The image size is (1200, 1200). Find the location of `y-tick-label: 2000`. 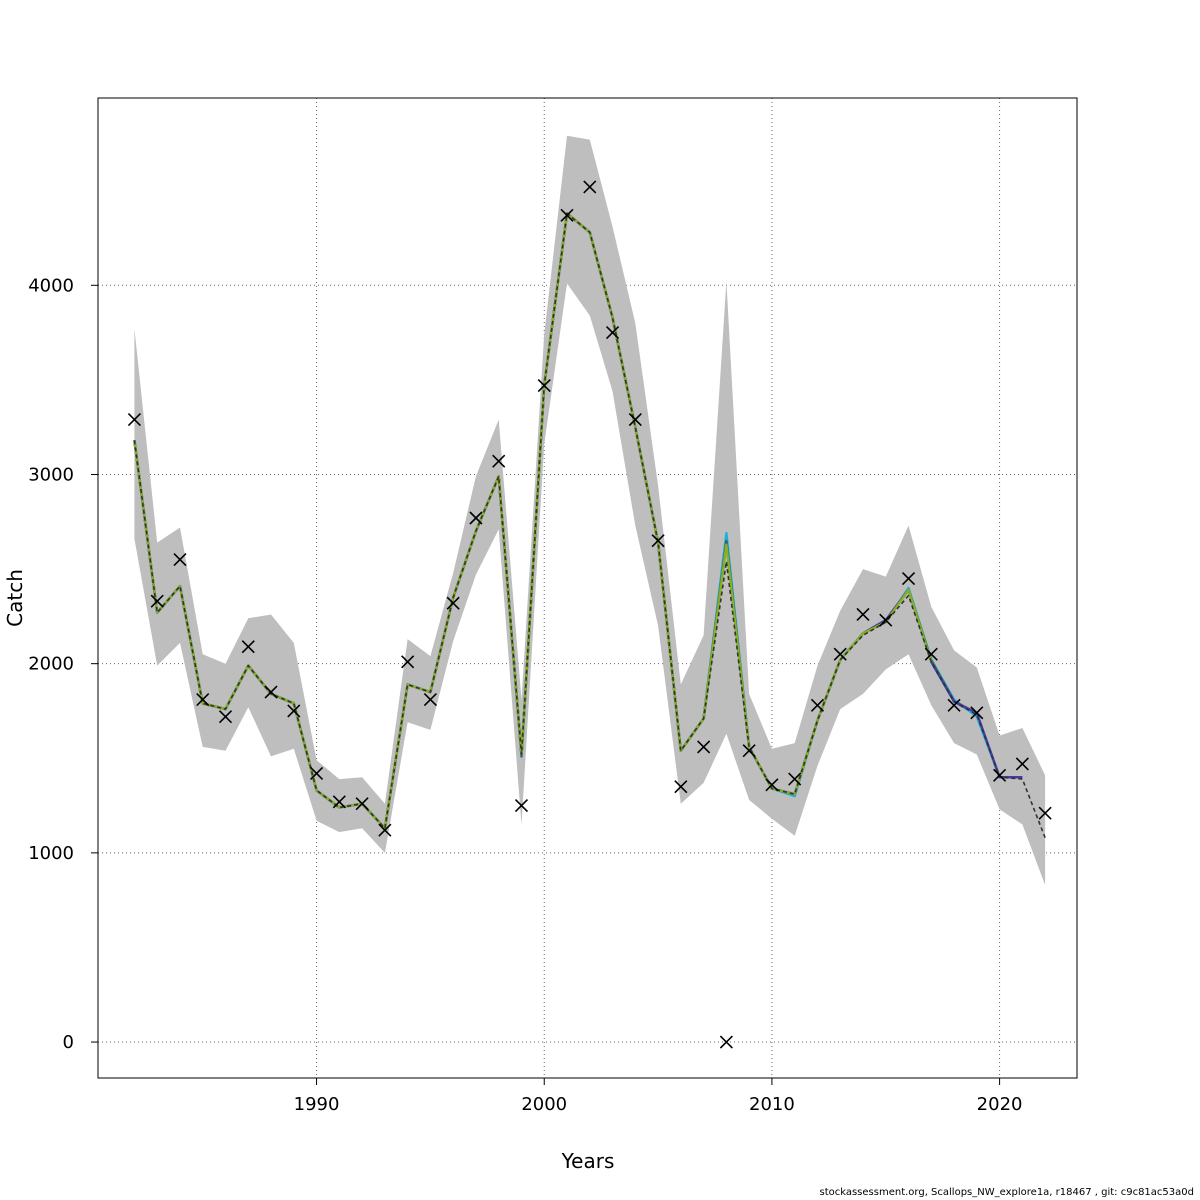

y-tick-label: 2000 is located at coordinates (51, 664).